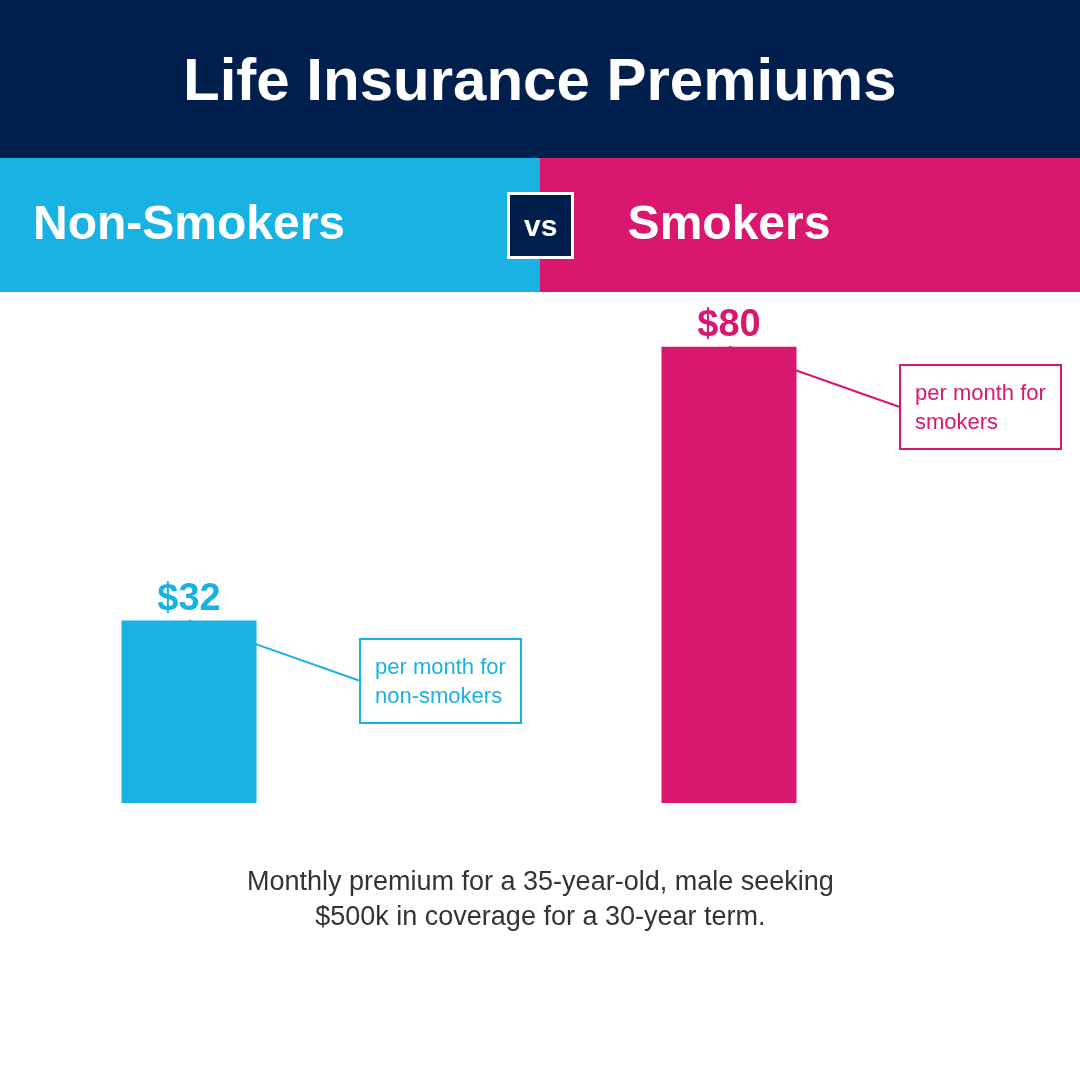 The width and height of the screenshot is (1080, 1080). I want to click on x-tick-label: Non-Smokers, so click(189, 223).